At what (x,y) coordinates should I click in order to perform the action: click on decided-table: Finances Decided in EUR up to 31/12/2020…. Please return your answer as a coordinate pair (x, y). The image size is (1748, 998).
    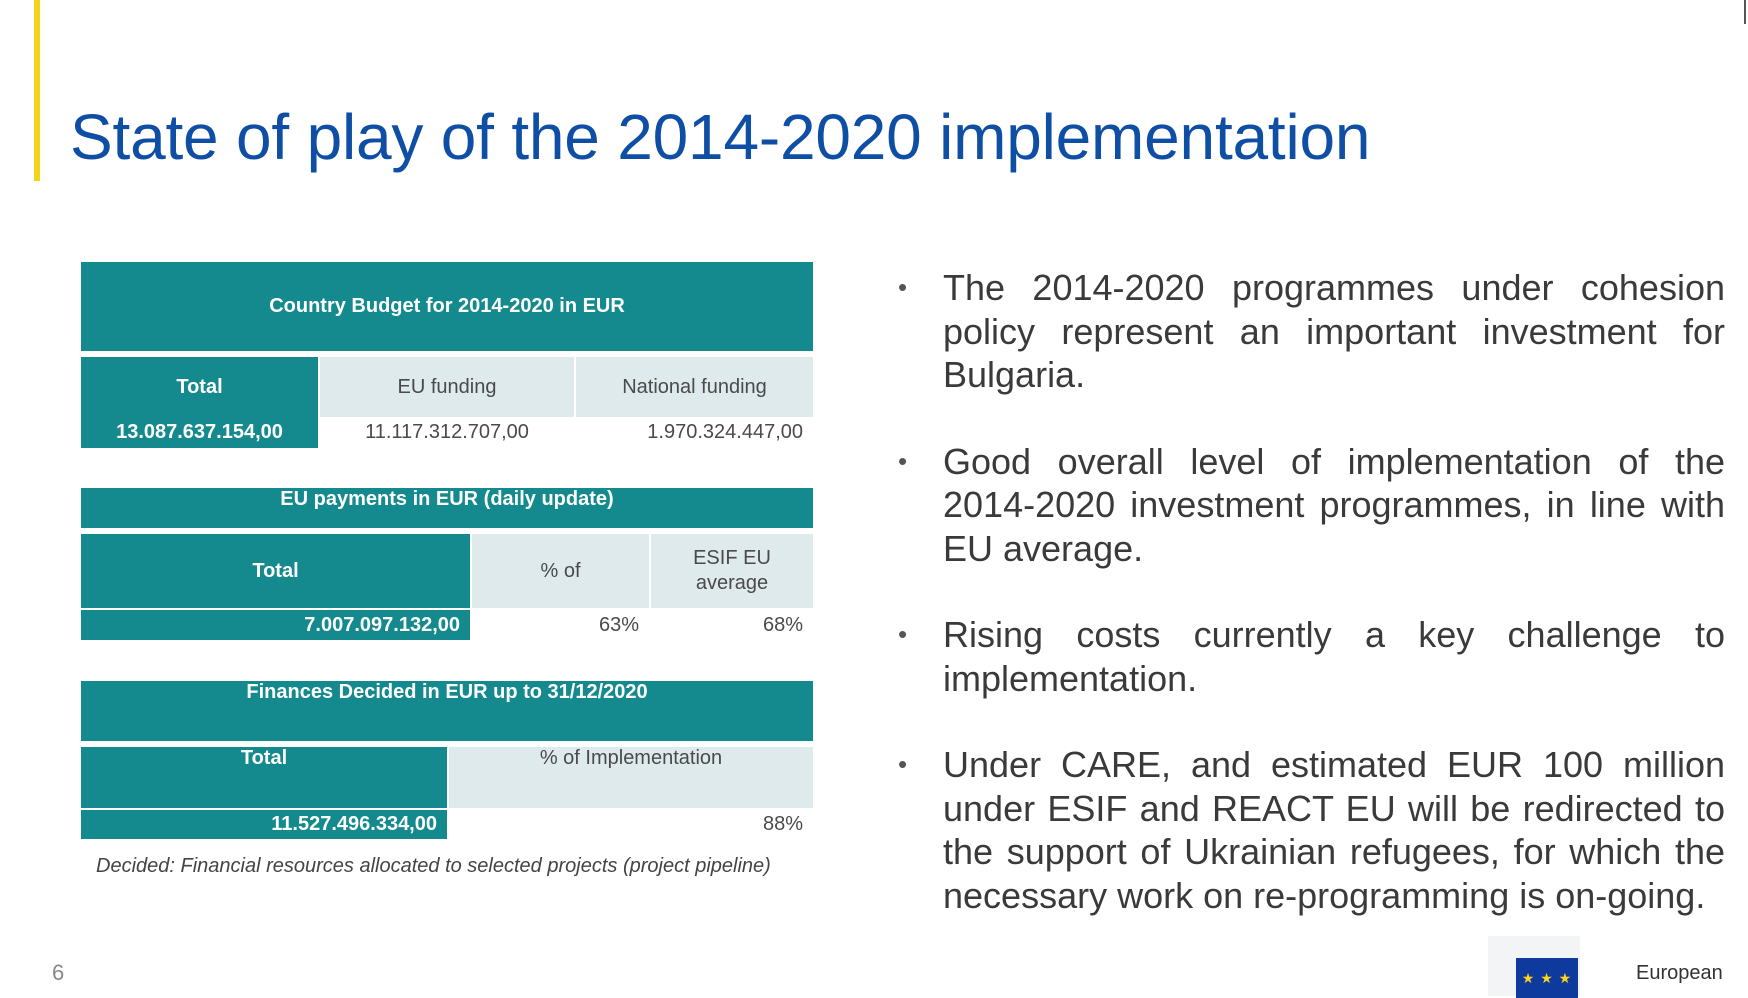
    Looking at the image, I should click on (447, 760).